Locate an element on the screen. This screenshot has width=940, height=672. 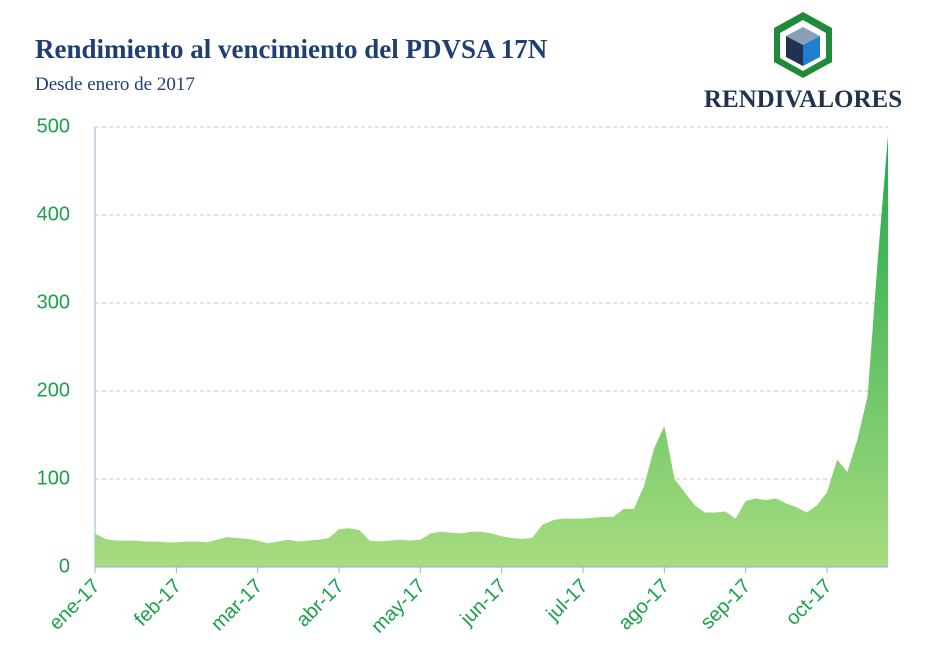
y-tick-label: 400 is located at coordinates (53, 214).